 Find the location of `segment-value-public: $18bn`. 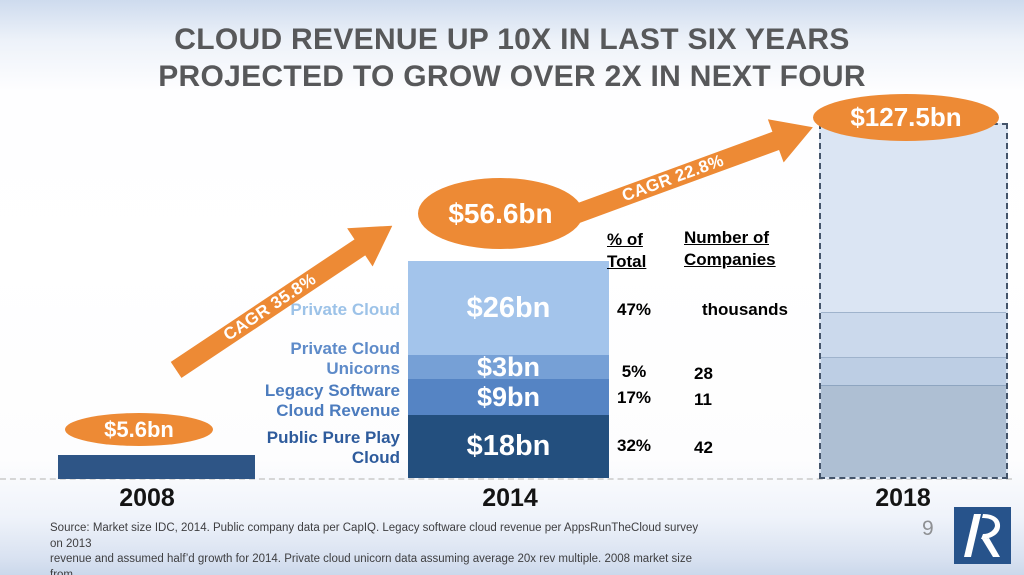

segment-value-public: $18bn is located at coordinates (508, 446).